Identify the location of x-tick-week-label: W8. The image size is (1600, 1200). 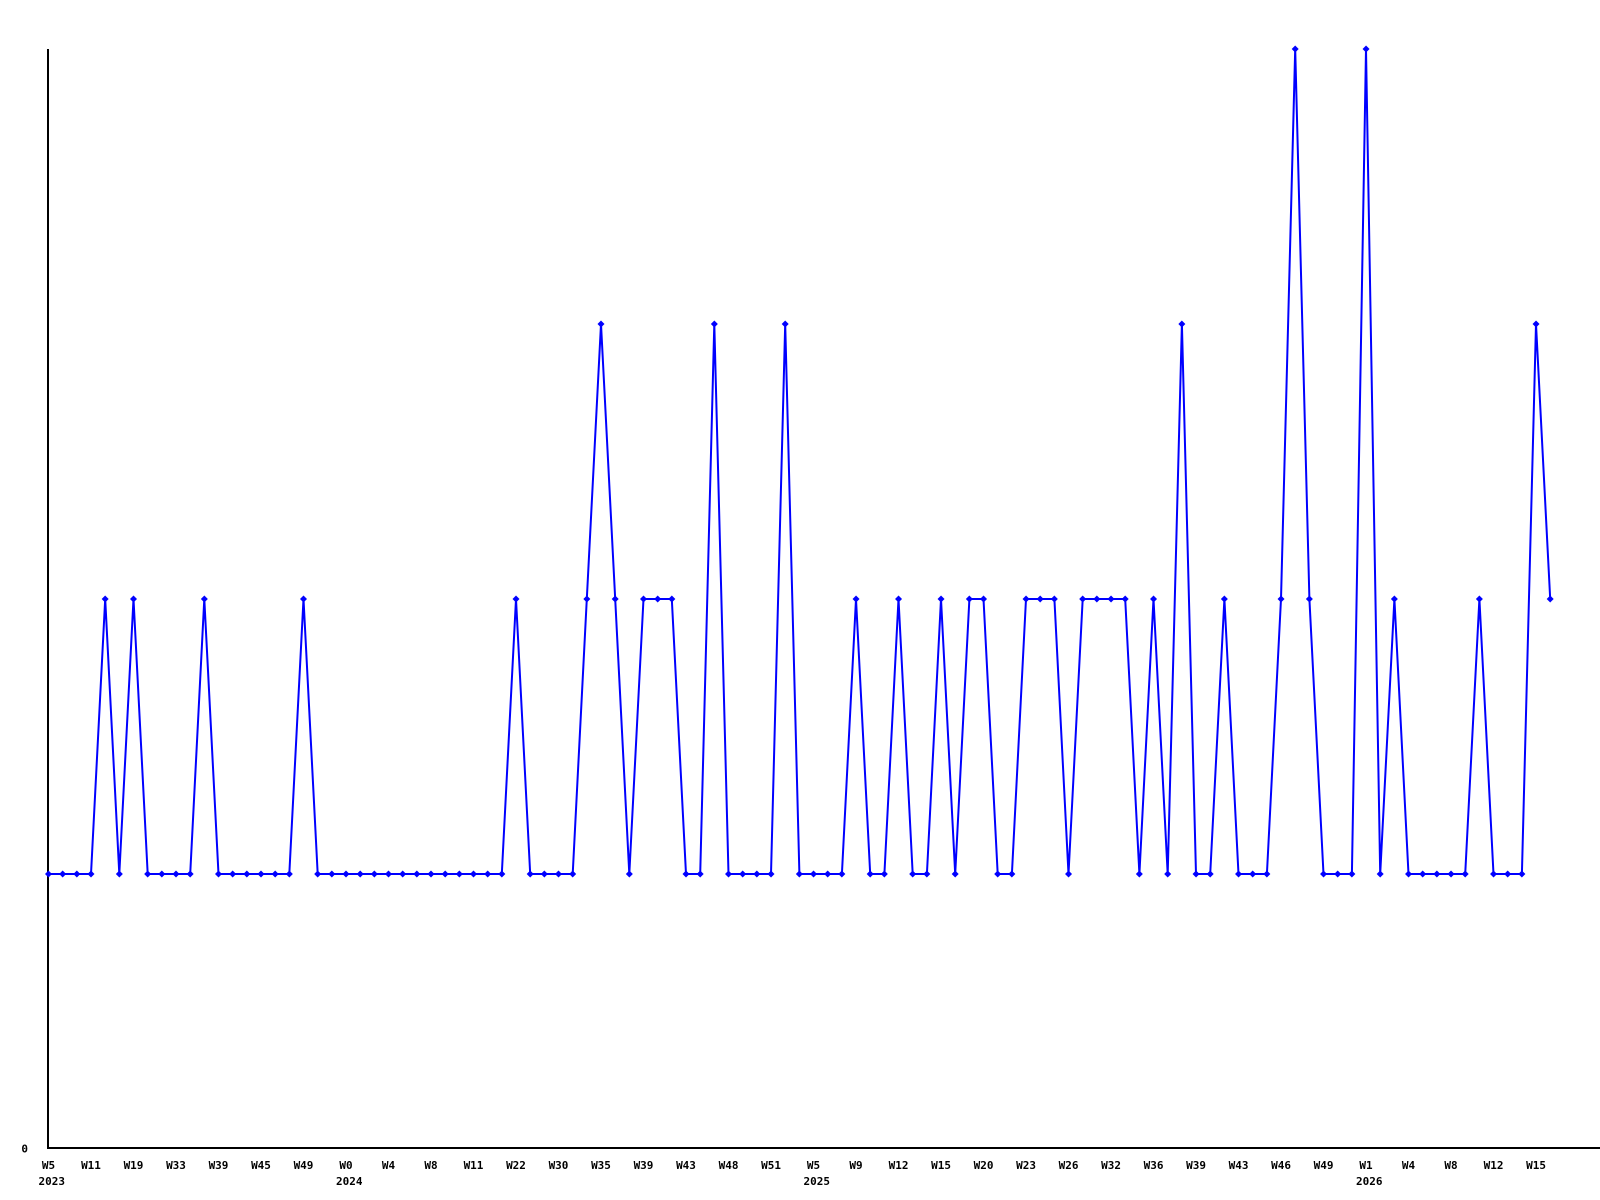
(430, 1165).